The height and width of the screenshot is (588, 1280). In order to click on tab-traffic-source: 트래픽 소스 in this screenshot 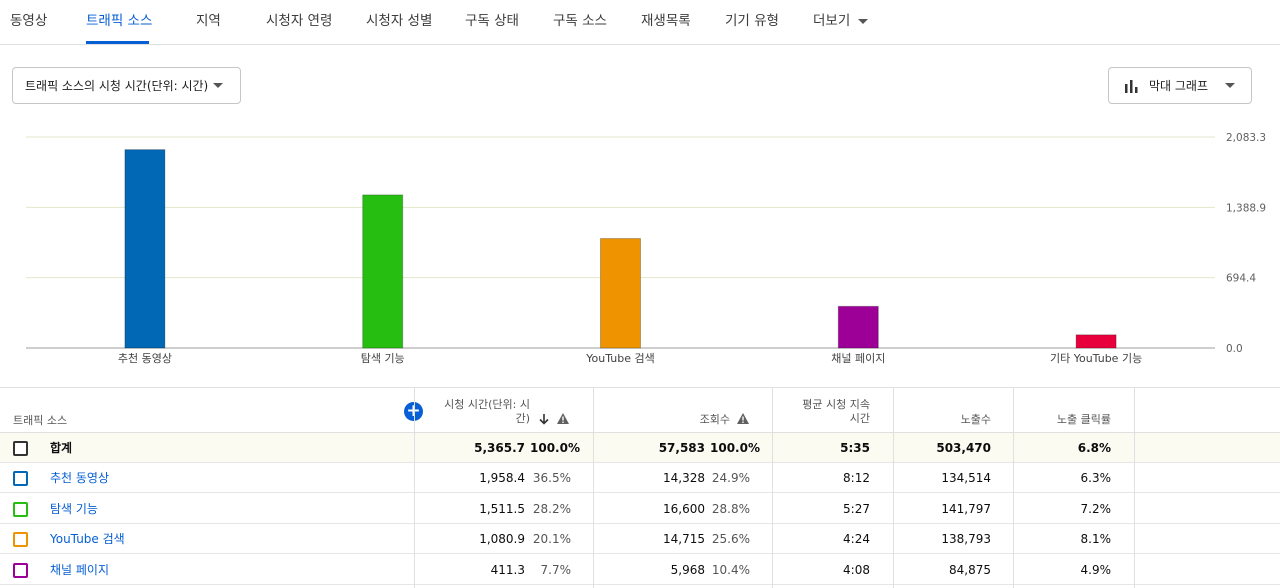, I will do `click(119, 21)`.